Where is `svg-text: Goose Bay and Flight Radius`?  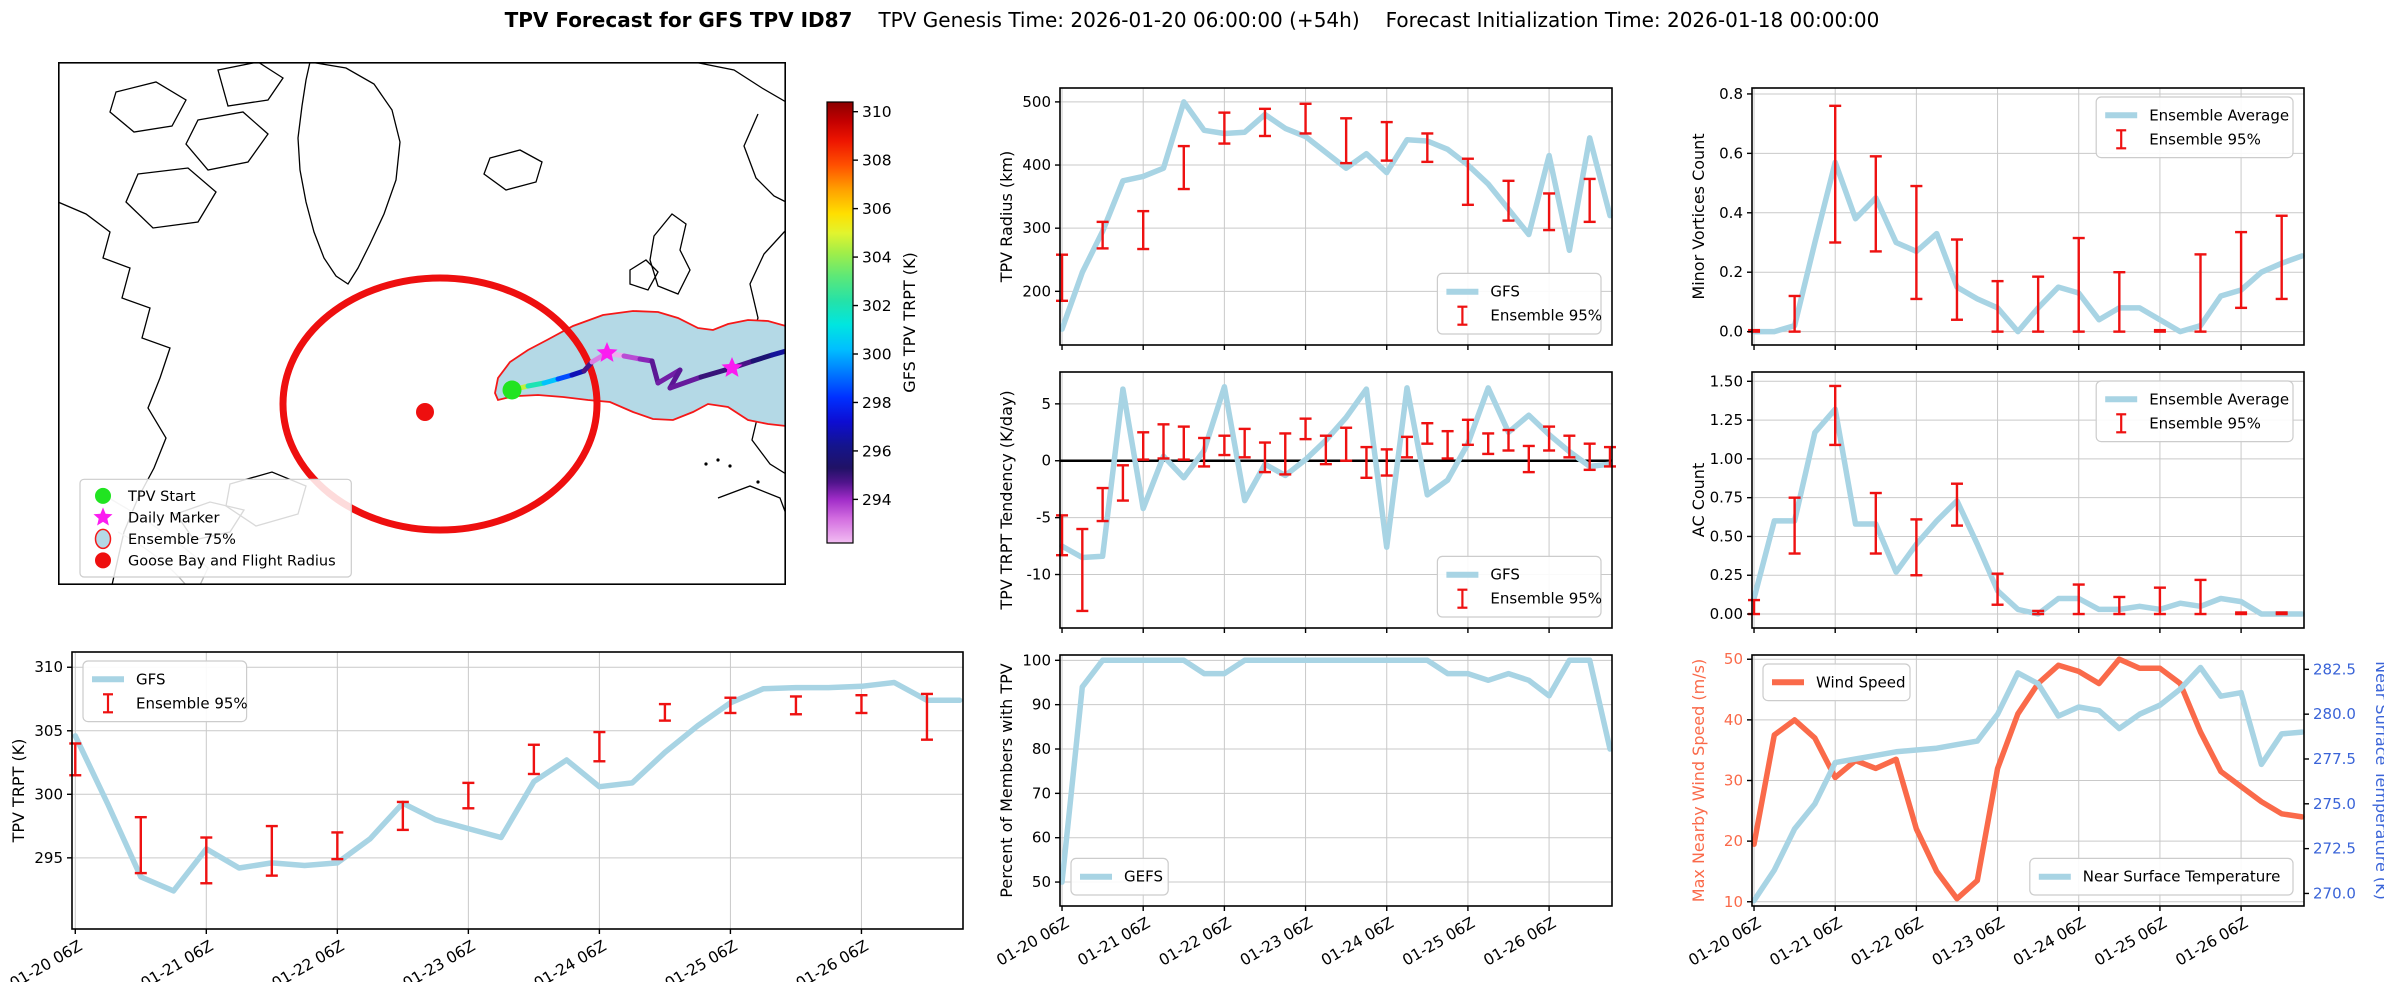
svg-text: Goose Bay and Flight Radius is located at coordinates (232, 561).